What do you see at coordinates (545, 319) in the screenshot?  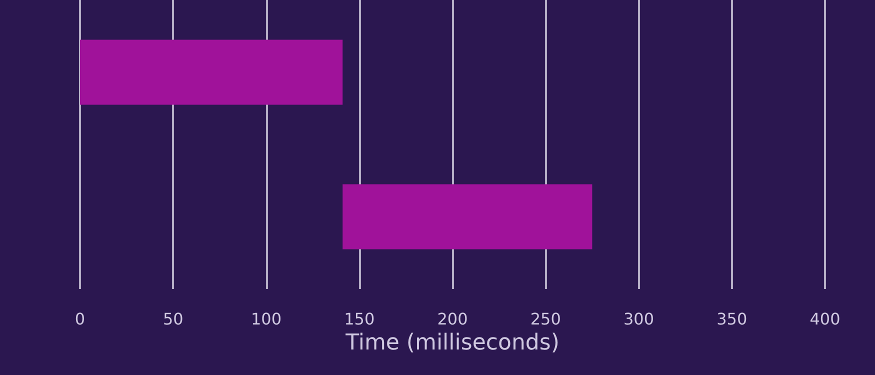 I see `x-tick-label: 250` at bounding box center [545, 319].